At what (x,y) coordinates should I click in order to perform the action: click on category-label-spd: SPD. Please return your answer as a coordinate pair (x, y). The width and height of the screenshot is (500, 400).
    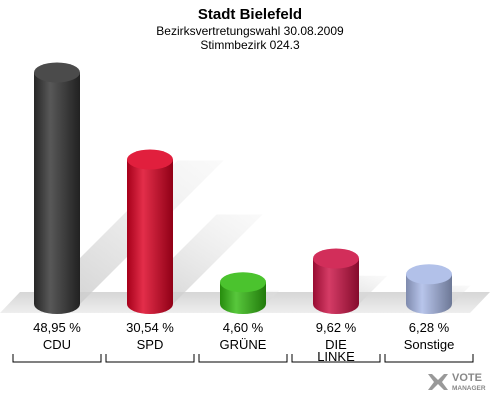
    Looking at the image, I should click on (150, 344).